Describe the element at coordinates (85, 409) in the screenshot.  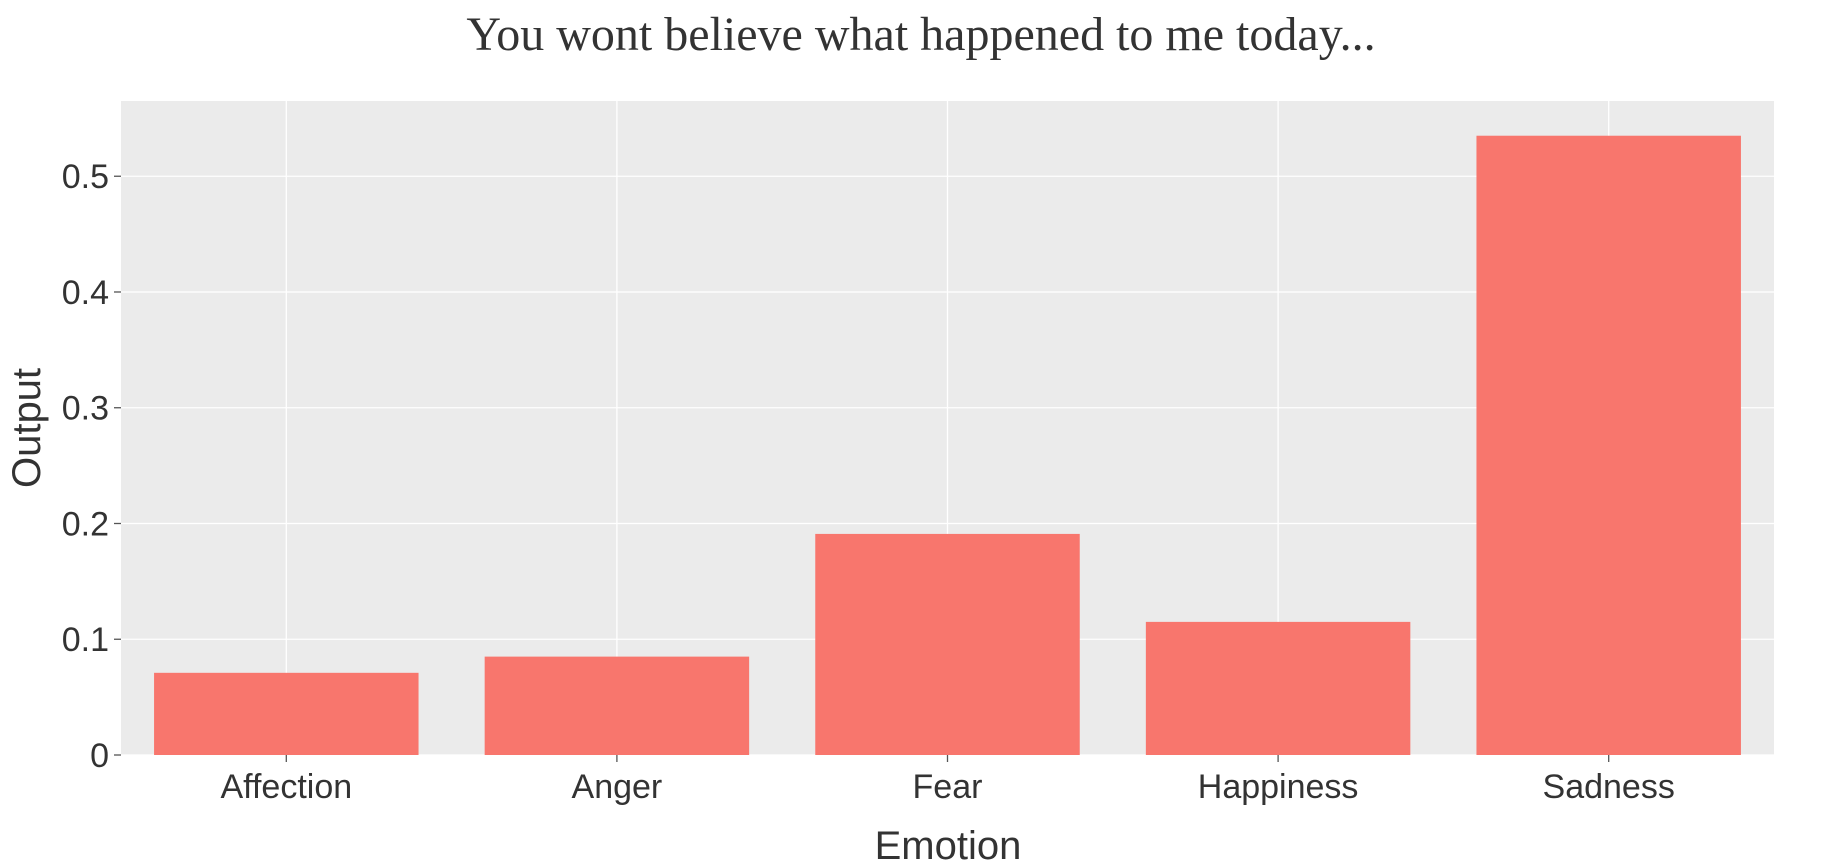
I see `y-tick-label: 0.3` at that location.